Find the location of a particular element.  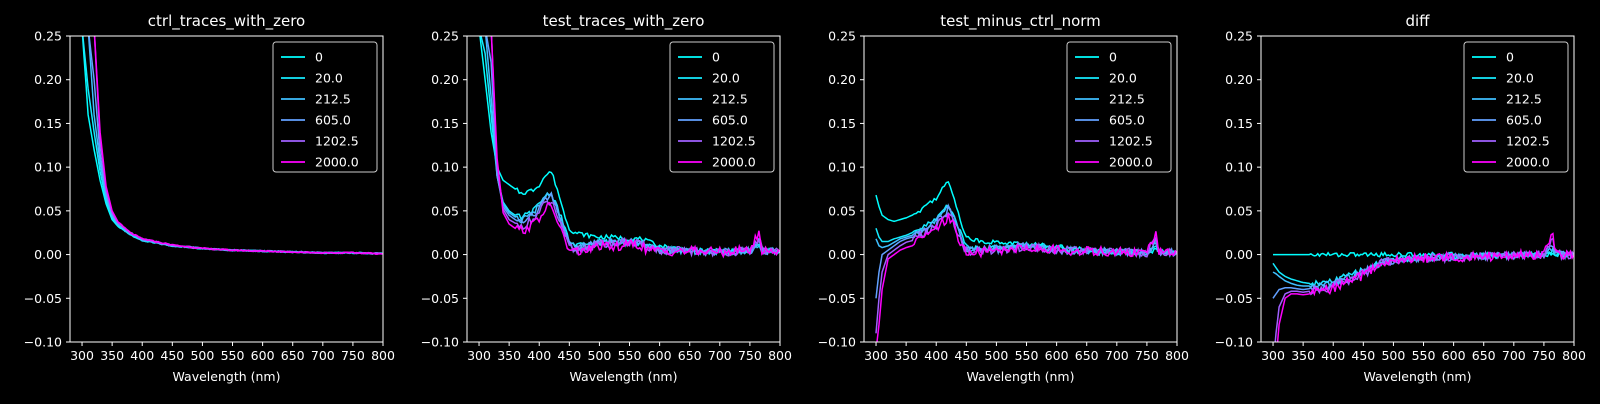

chart-title: ctrl_traces_with_zero is located at coordinates (226, 21).